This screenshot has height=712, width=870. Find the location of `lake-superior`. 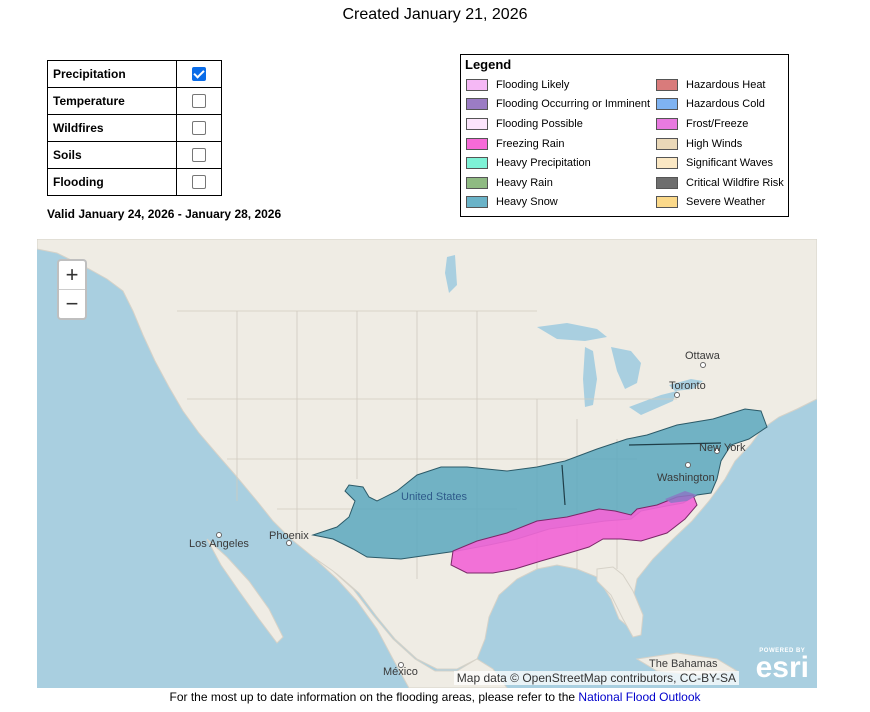

lake-superior is located at coordinates (572, 332).